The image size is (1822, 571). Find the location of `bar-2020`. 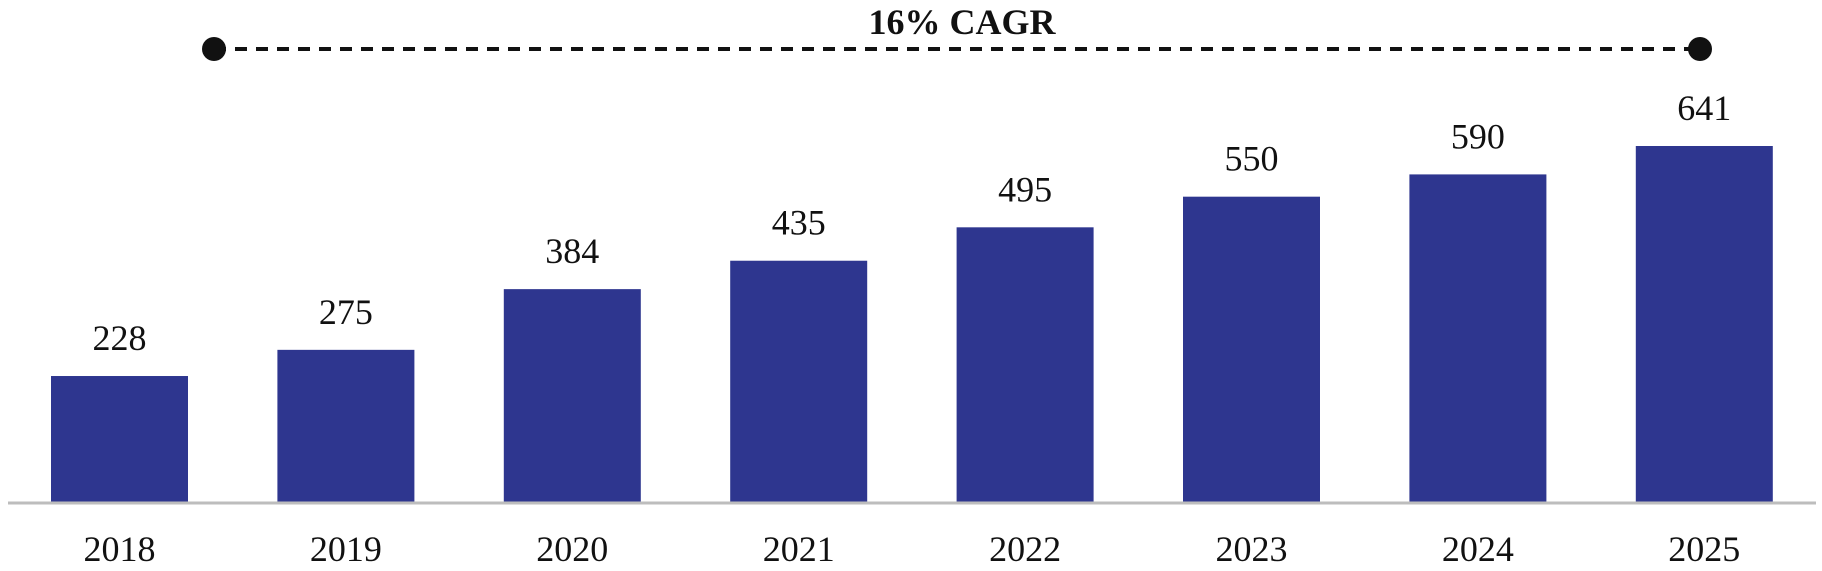

bar-2020 is located at coordinates (572, 396).